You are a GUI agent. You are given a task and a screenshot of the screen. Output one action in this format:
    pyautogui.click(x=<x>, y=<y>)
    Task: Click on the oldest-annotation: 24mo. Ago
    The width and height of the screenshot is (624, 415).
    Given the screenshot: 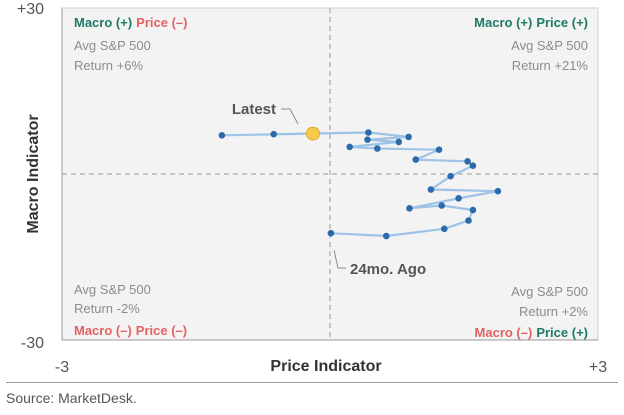 What is the action you would take?
    pyautogui.click(x=388, y=269)
    